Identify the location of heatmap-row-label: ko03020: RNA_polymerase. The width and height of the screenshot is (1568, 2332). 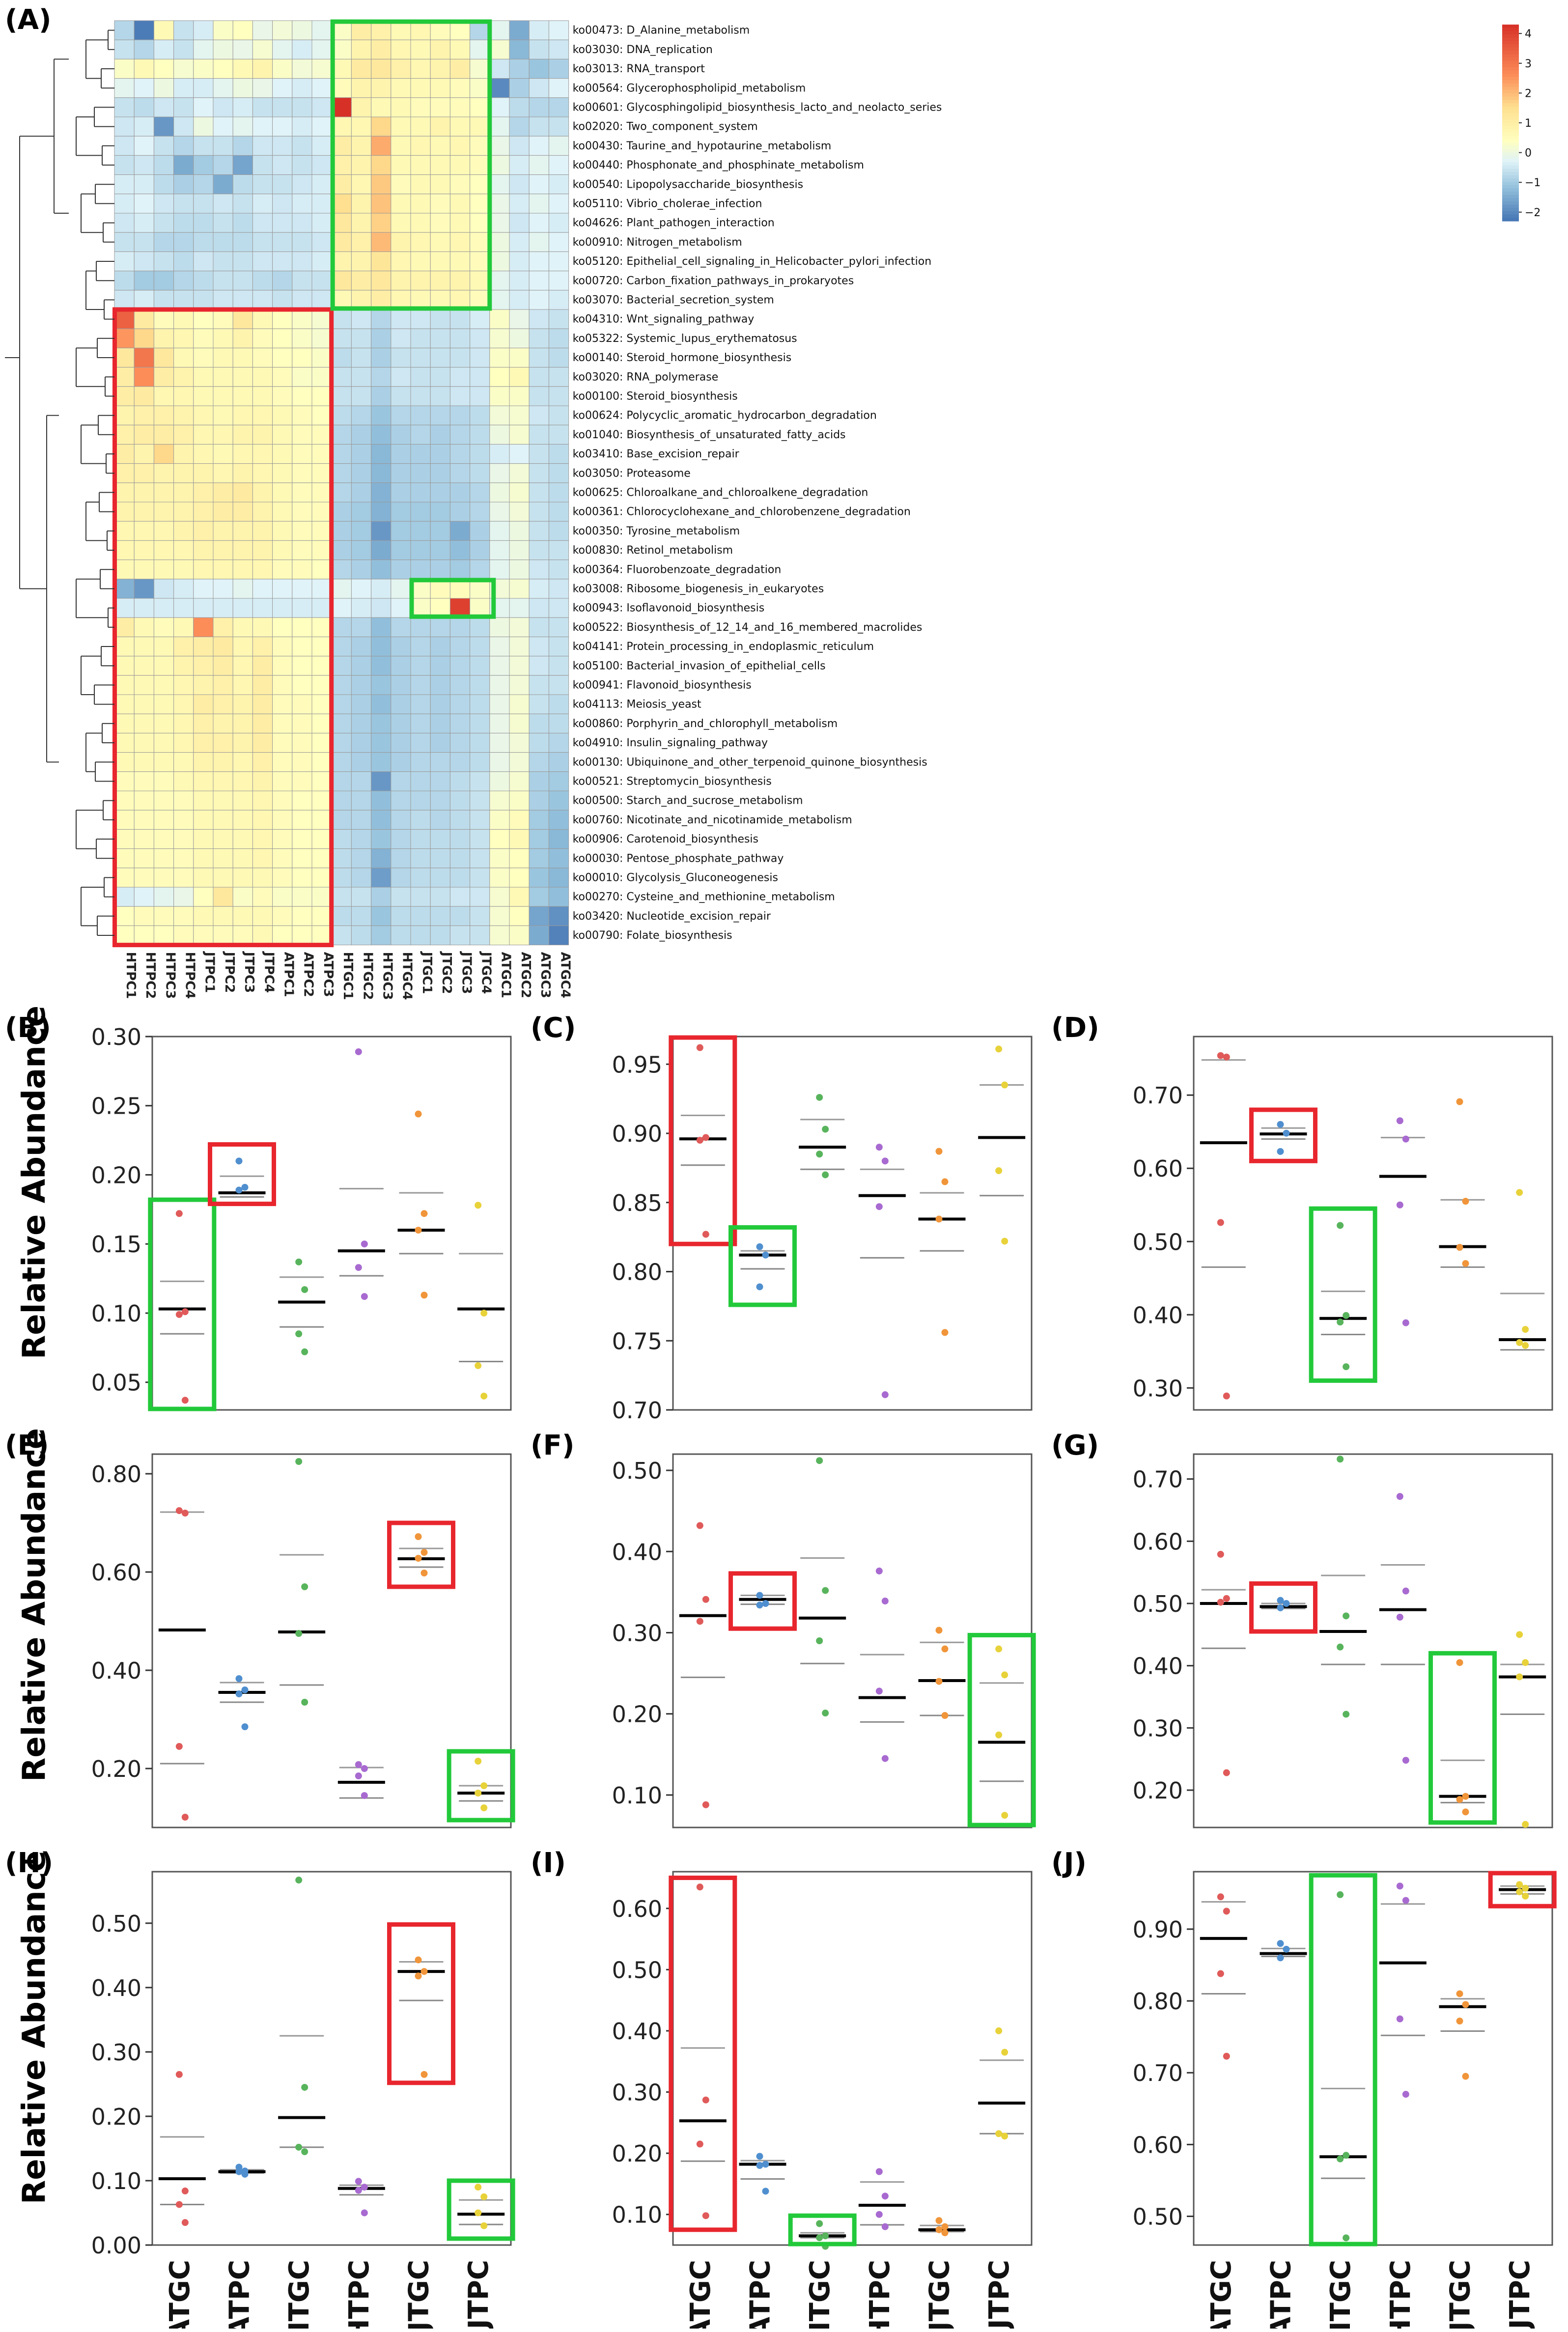
(646, 377).